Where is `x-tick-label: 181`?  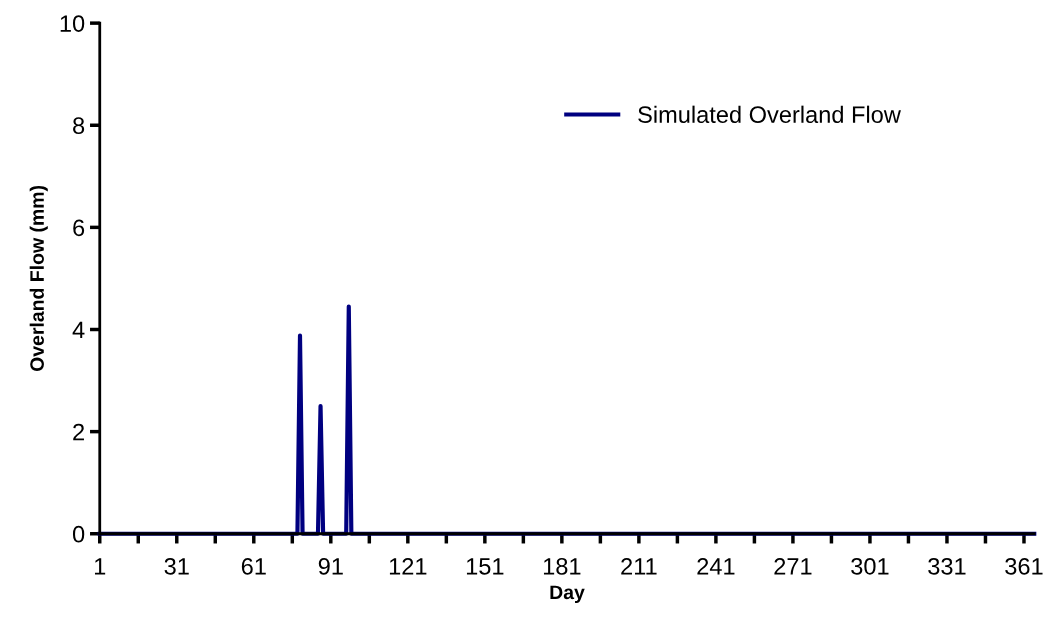
x-tick-label: 181 is located at coordinates (562, 566).